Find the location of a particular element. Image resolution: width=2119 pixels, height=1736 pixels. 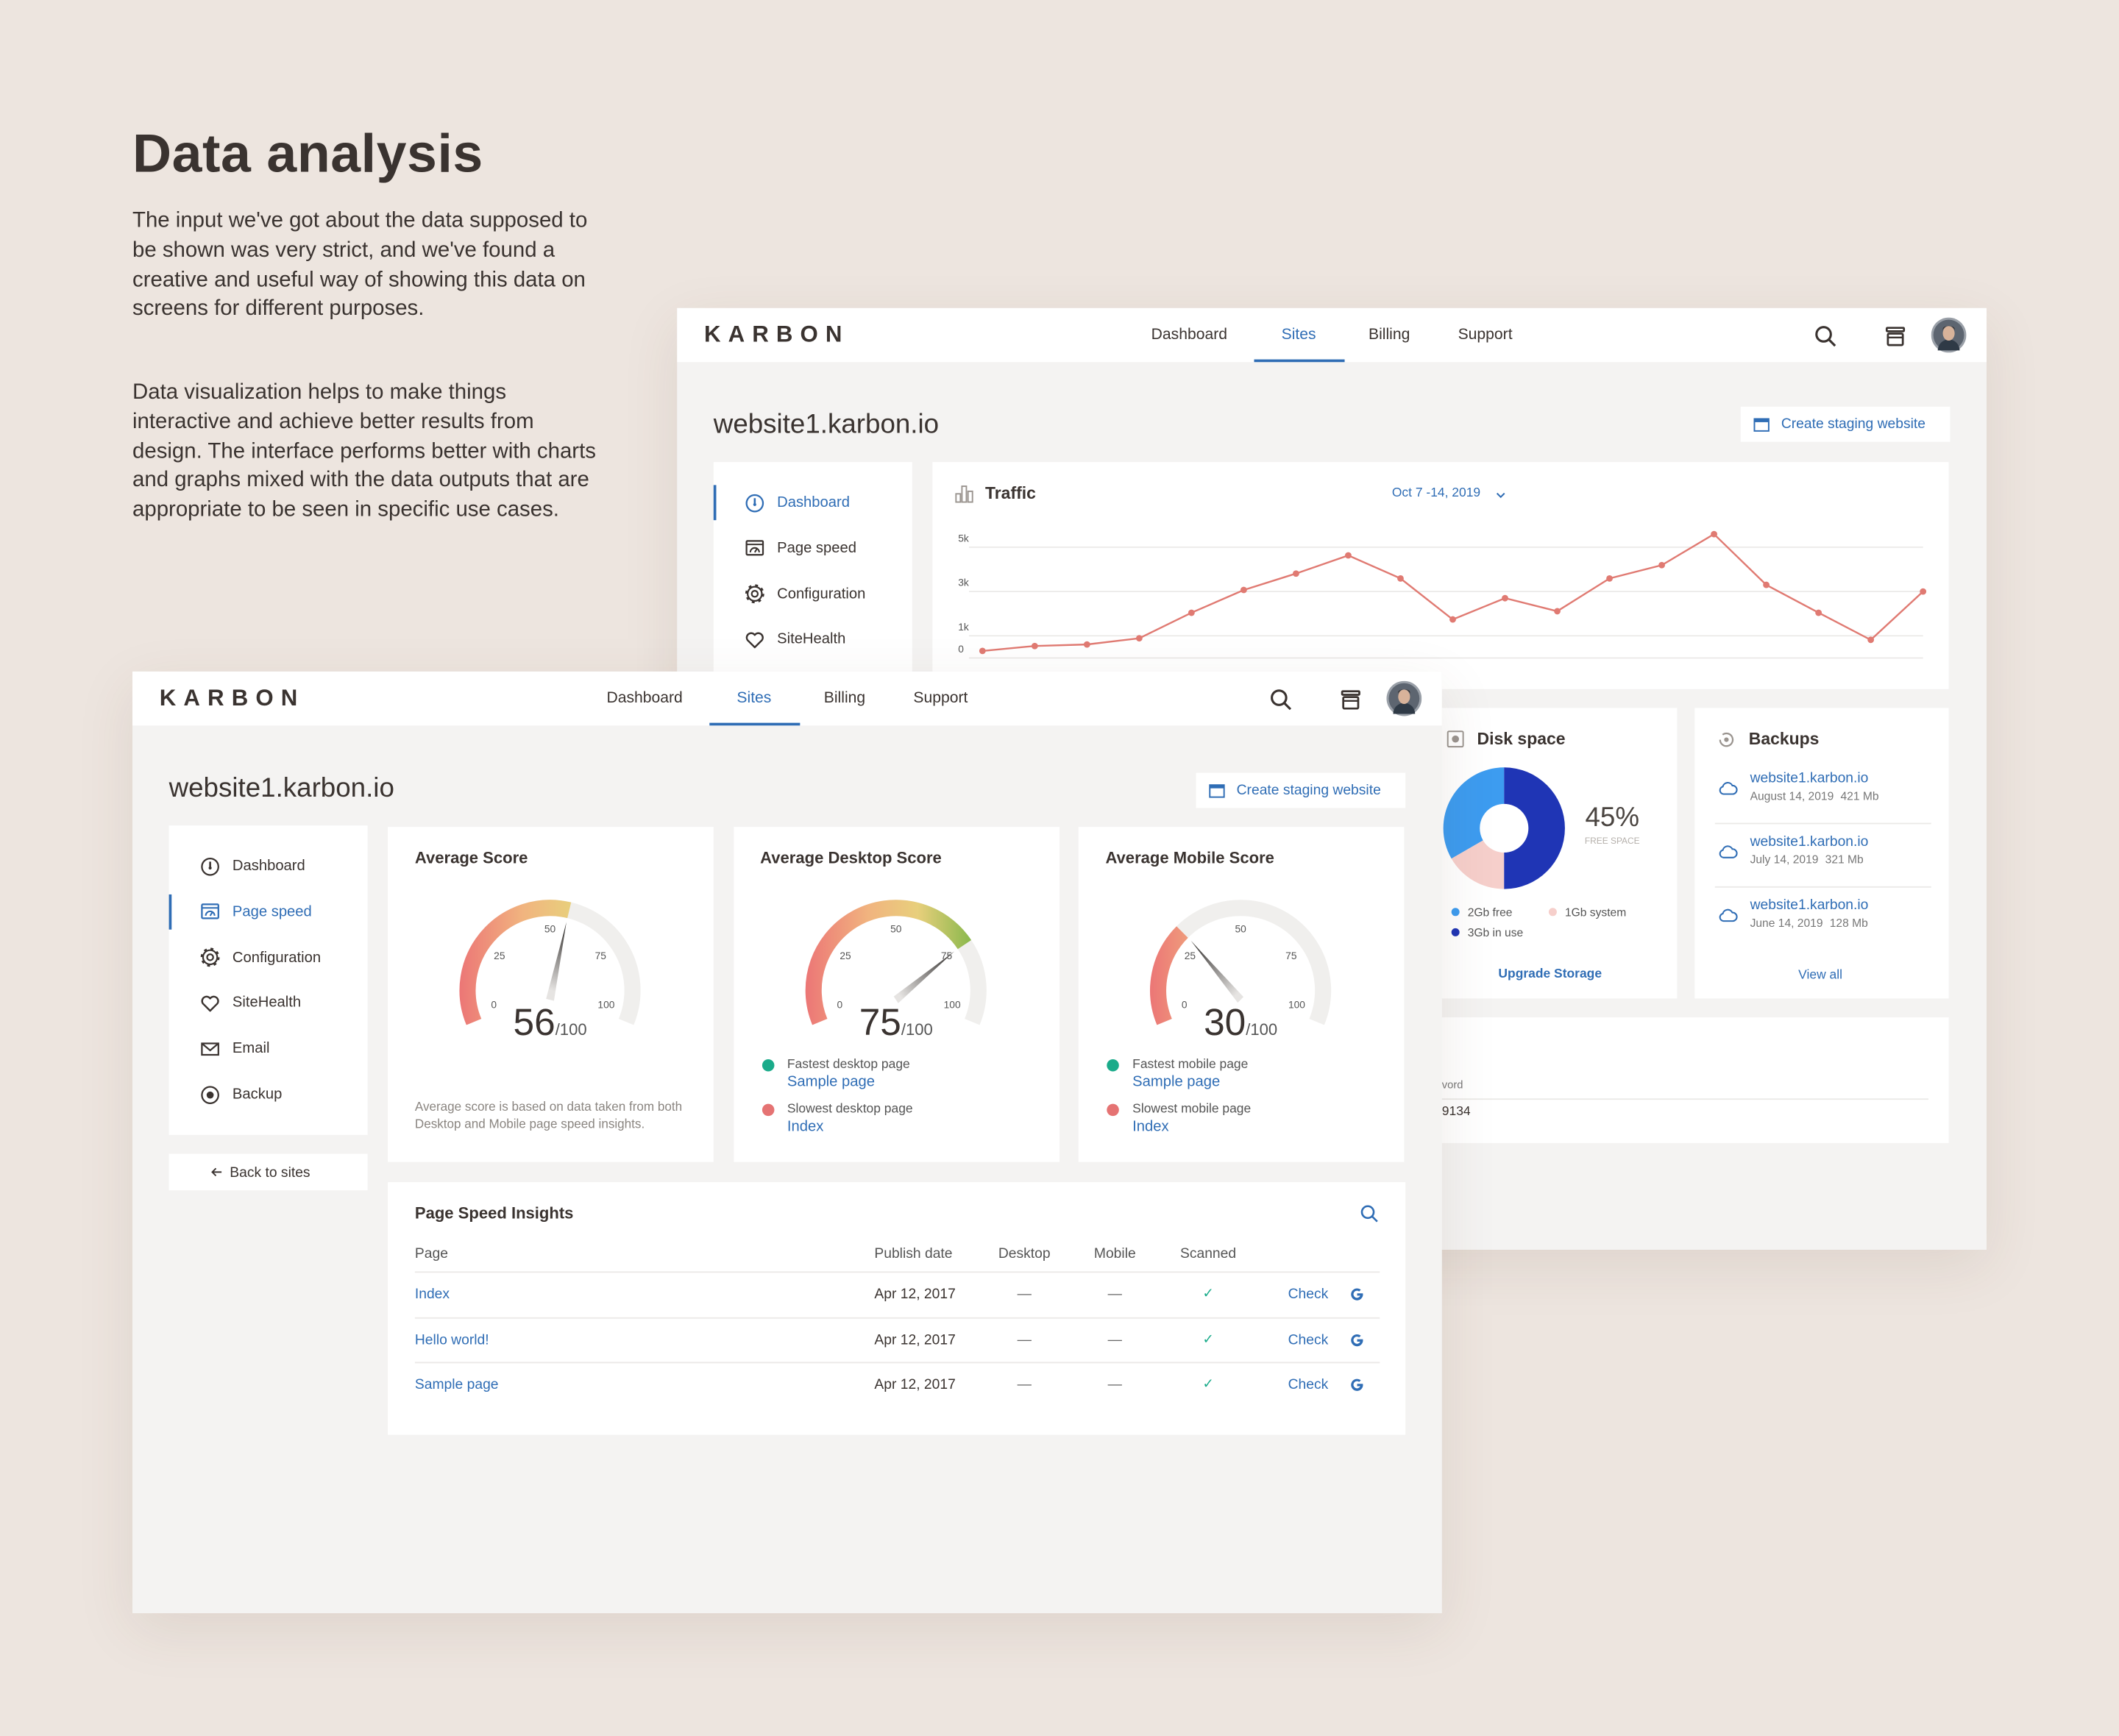

window-icon-part is located at coordinates (1216, 786).